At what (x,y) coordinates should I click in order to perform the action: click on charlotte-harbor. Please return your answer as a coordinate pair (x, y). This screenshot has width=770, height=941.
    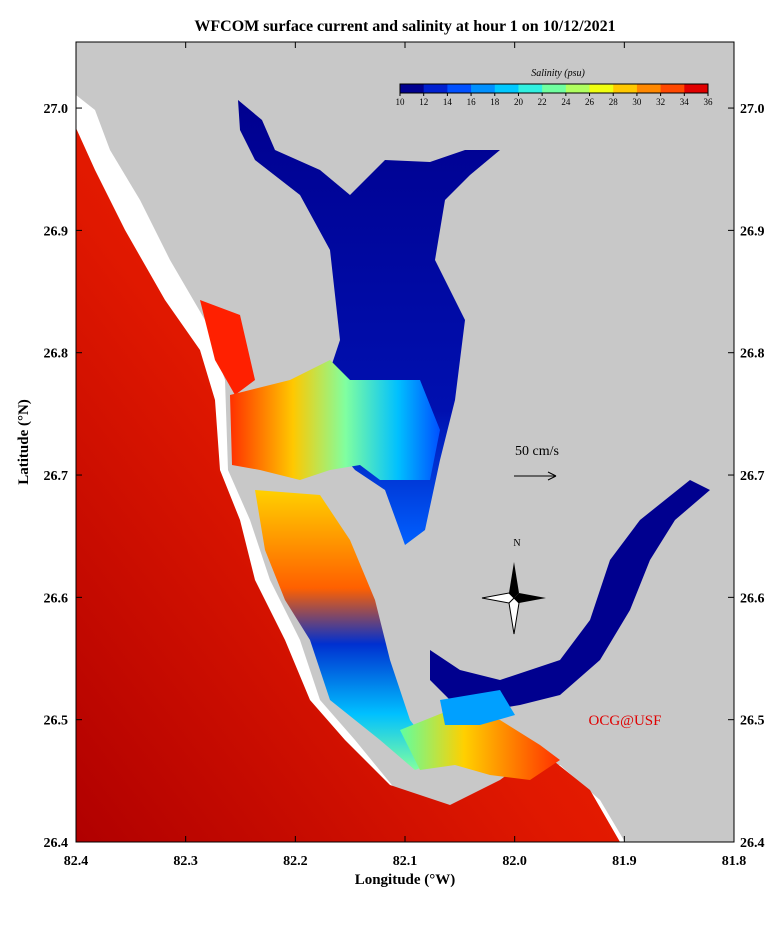
    Looking at the image, I should click on (335, 420).